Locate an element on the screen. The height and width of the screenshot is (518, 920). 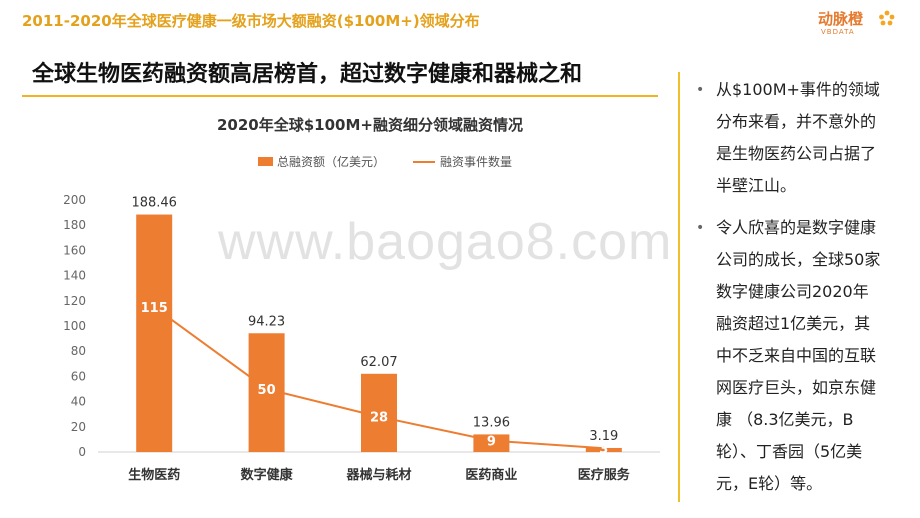
line-value-label: 50 is located at coordinates (267, 390).